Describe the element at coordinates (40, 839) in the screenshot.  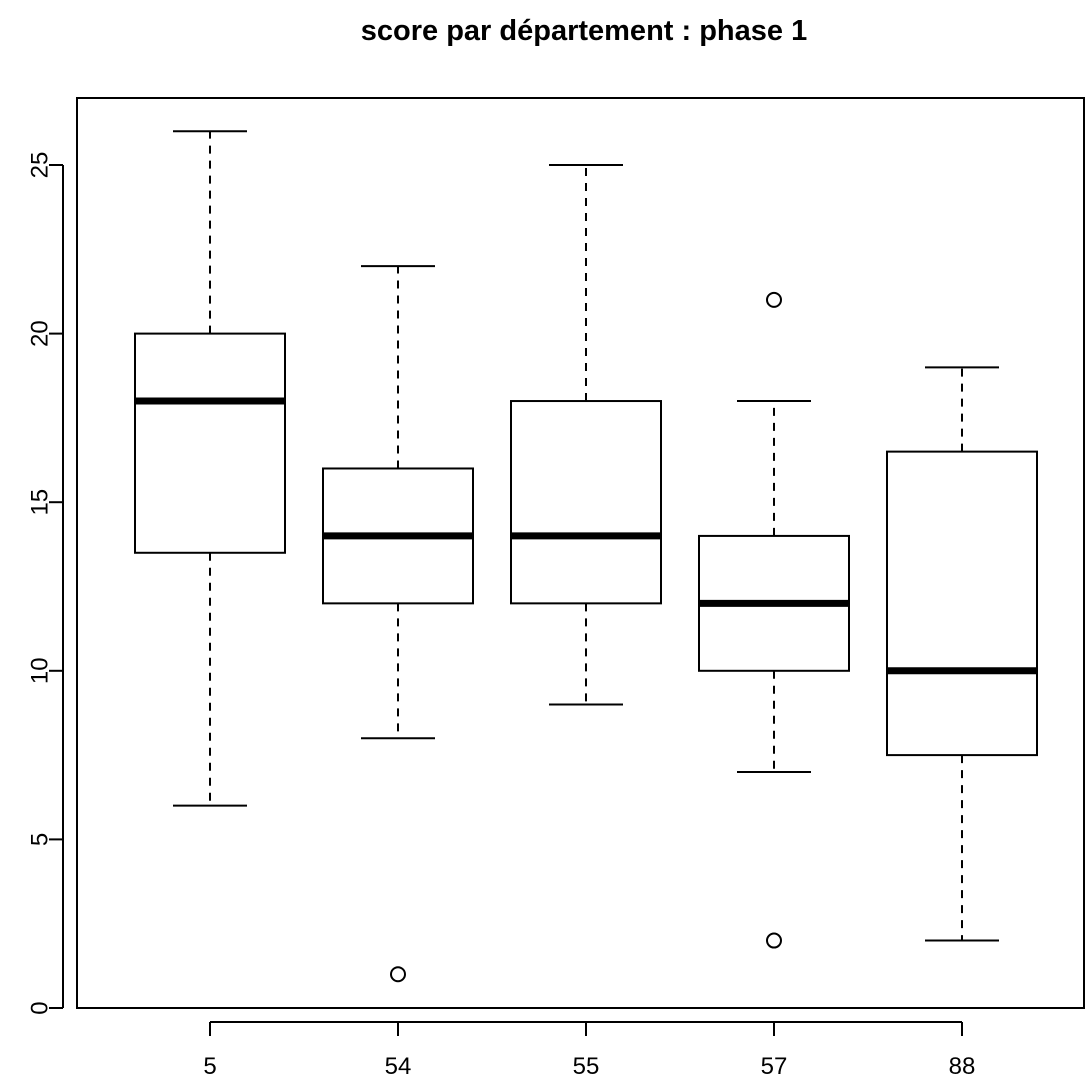
I see `y-tick-label: 5` at that location.